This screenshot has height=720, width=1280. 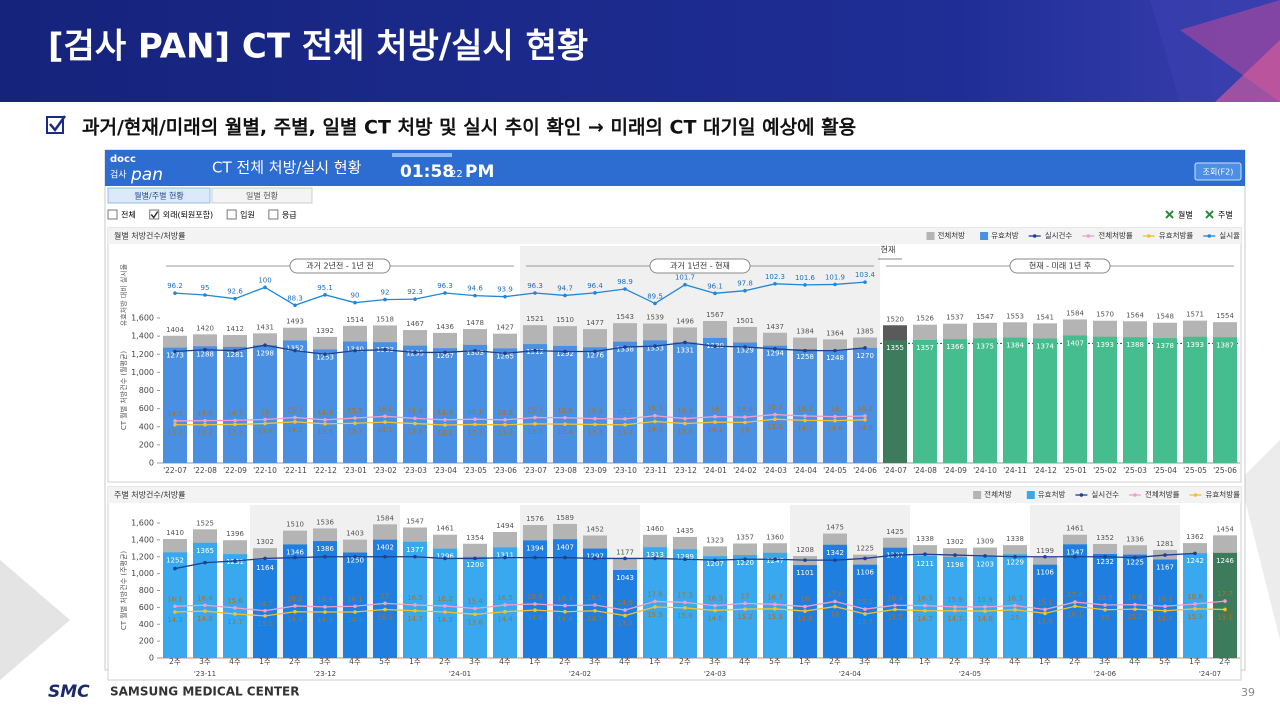 What do you see at coordinates (295, 470) in the screenshot?
I see `x-tick-label: '22-11` at bounding box center [295, 470].